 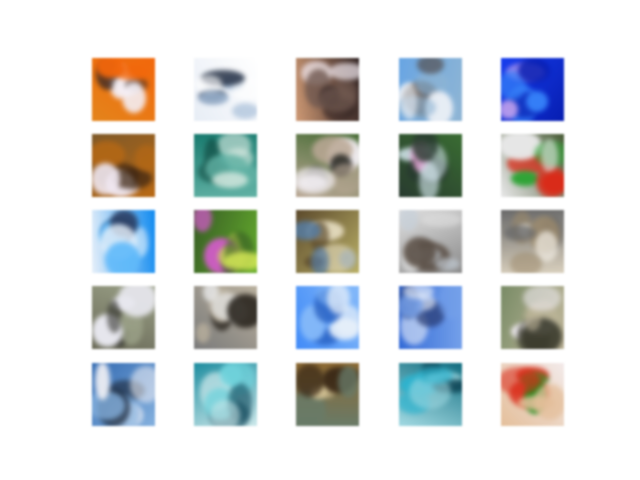 I want to click on sample-image-r2c3, so click(x=327, y=165).